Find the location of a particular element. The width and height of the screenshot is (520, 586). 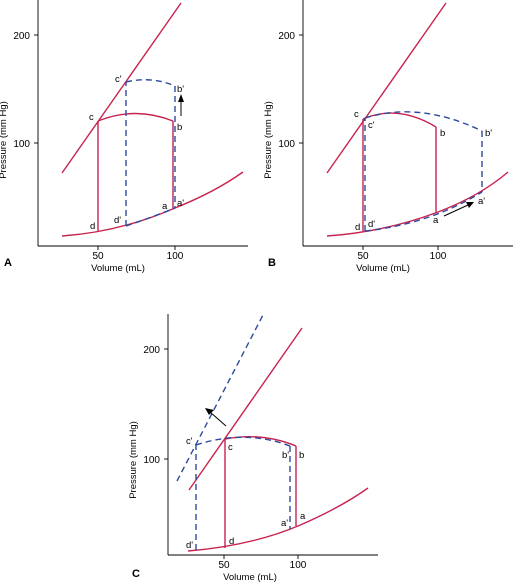

panel-c-edpvr-curve is located at coordinates (278, 519).